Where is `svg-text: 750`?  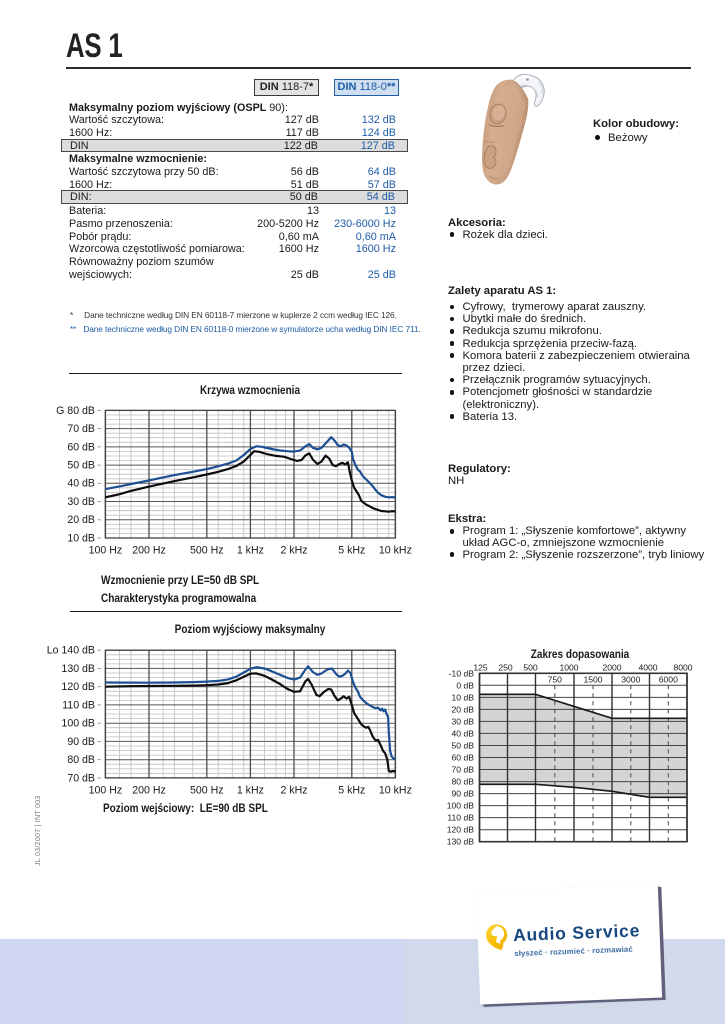
svg-text: 750 is located at coordinates (555, 679).